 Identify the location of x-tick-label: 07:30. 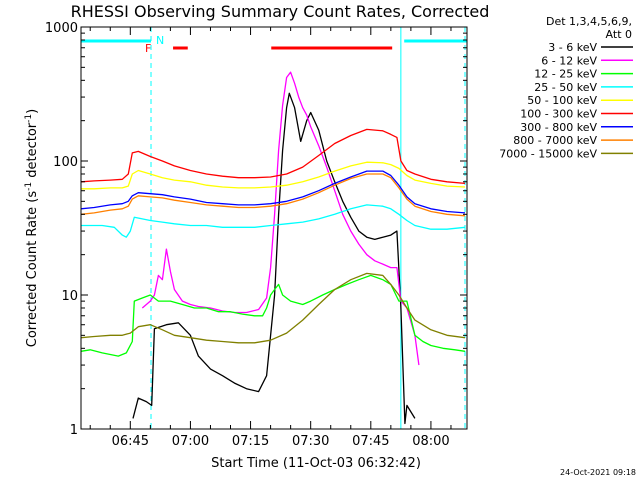
(310, 441).